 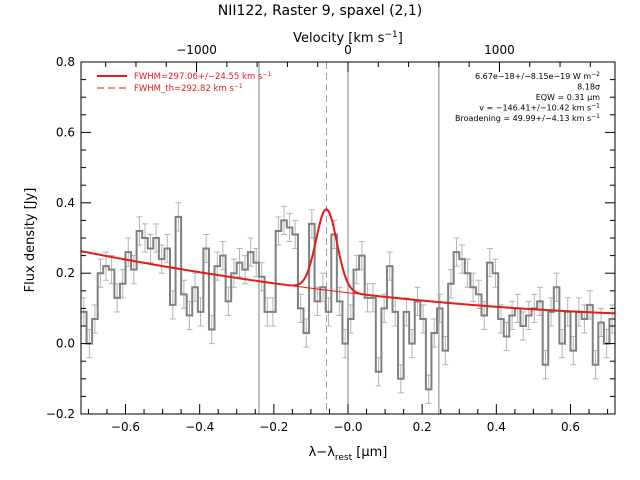 What do you see at coordinates (60, 414) in the screenshot?
I see `y-tick-label: −0.2` at bounding box center [60, 414].